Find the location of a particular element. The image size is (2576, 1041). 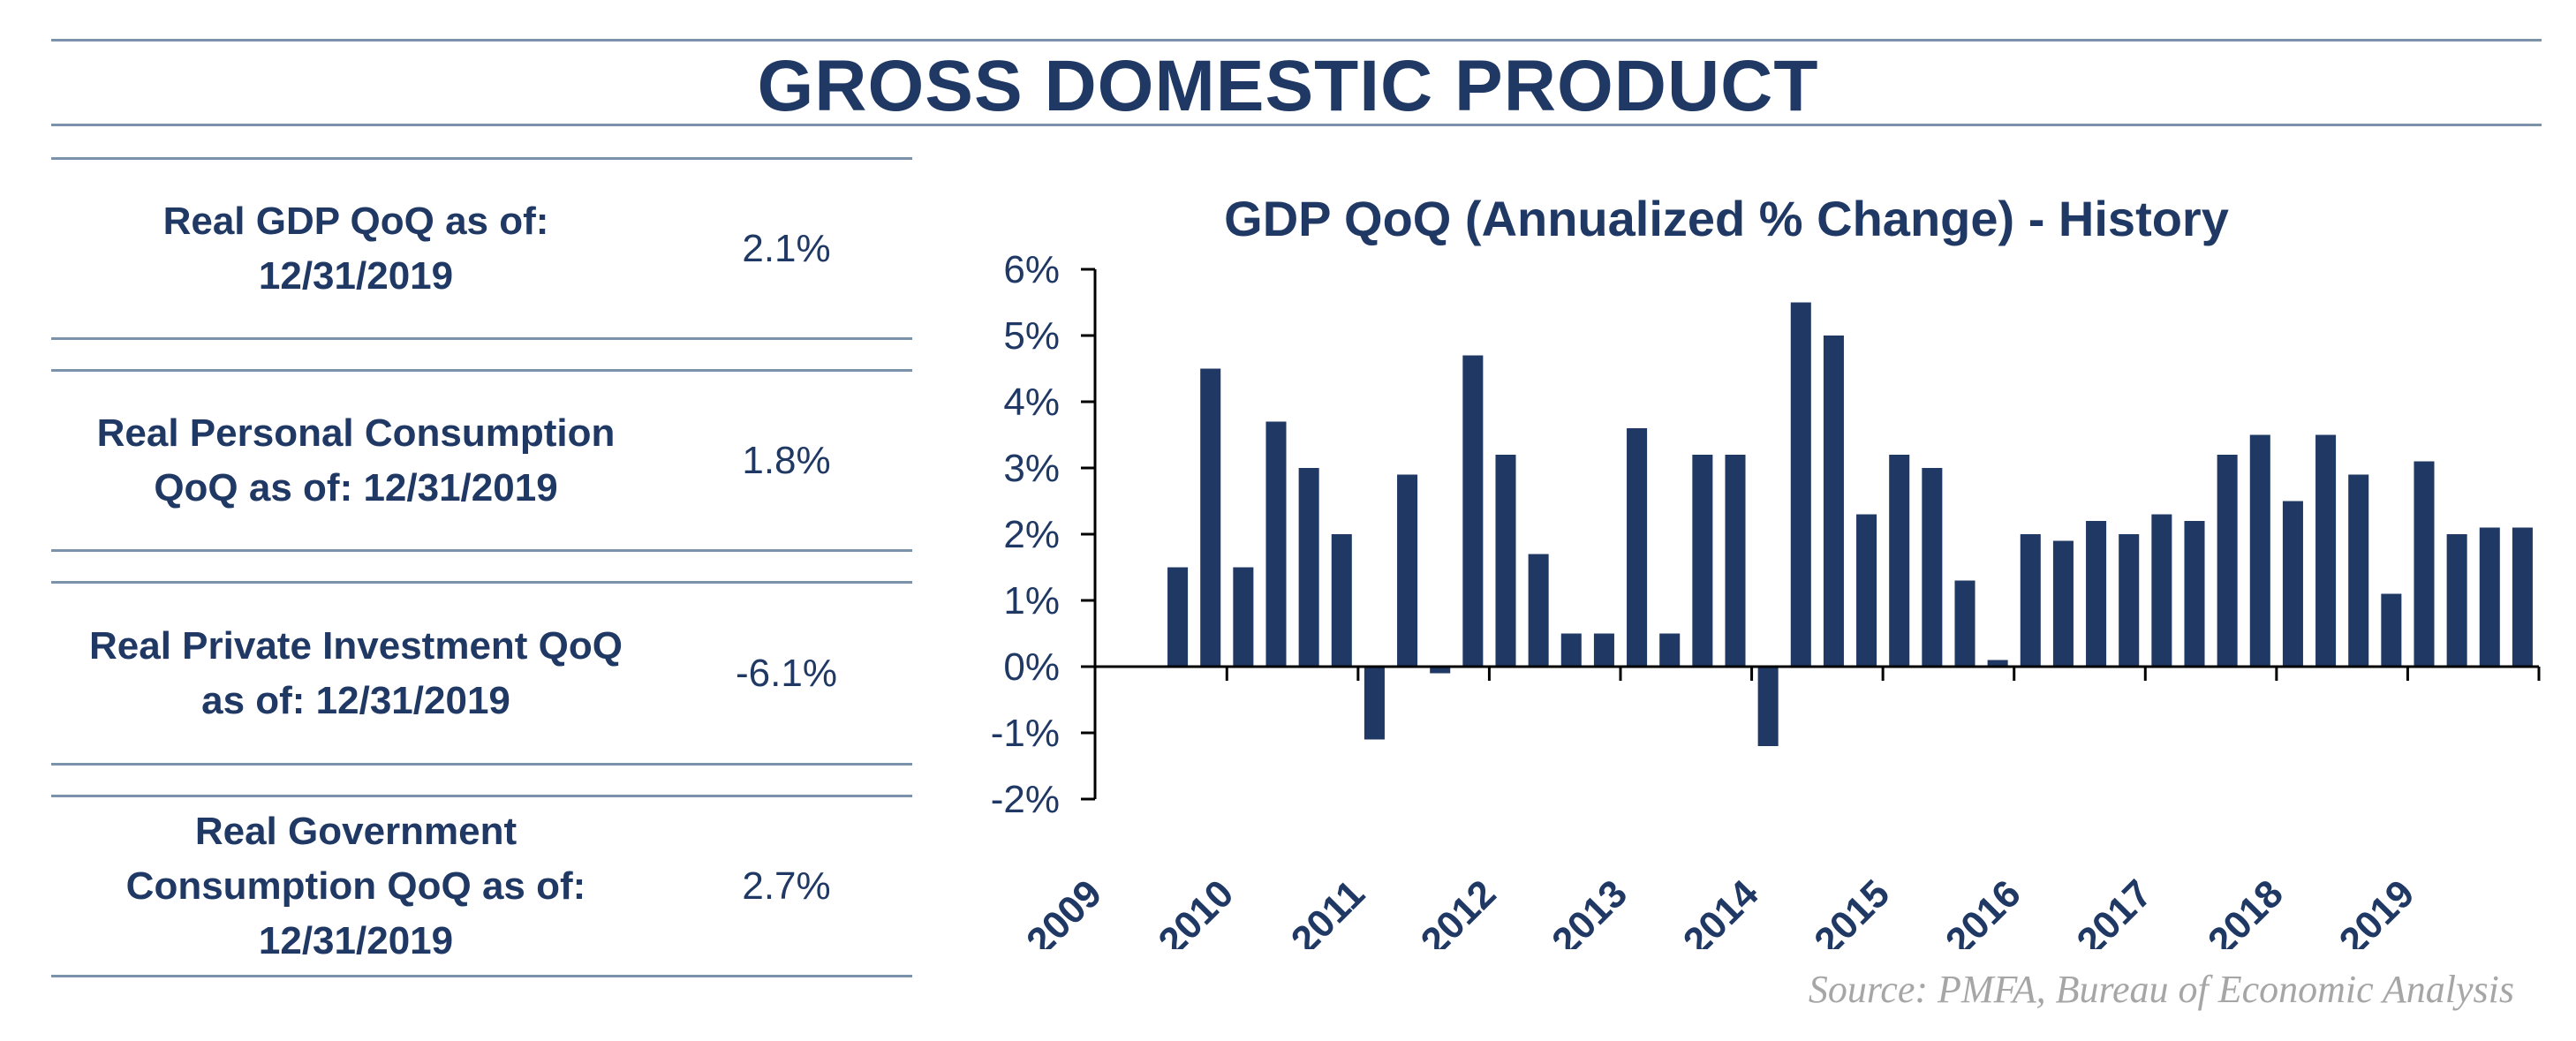

bar-2010-q2 is located at coordinates (1276, 544).